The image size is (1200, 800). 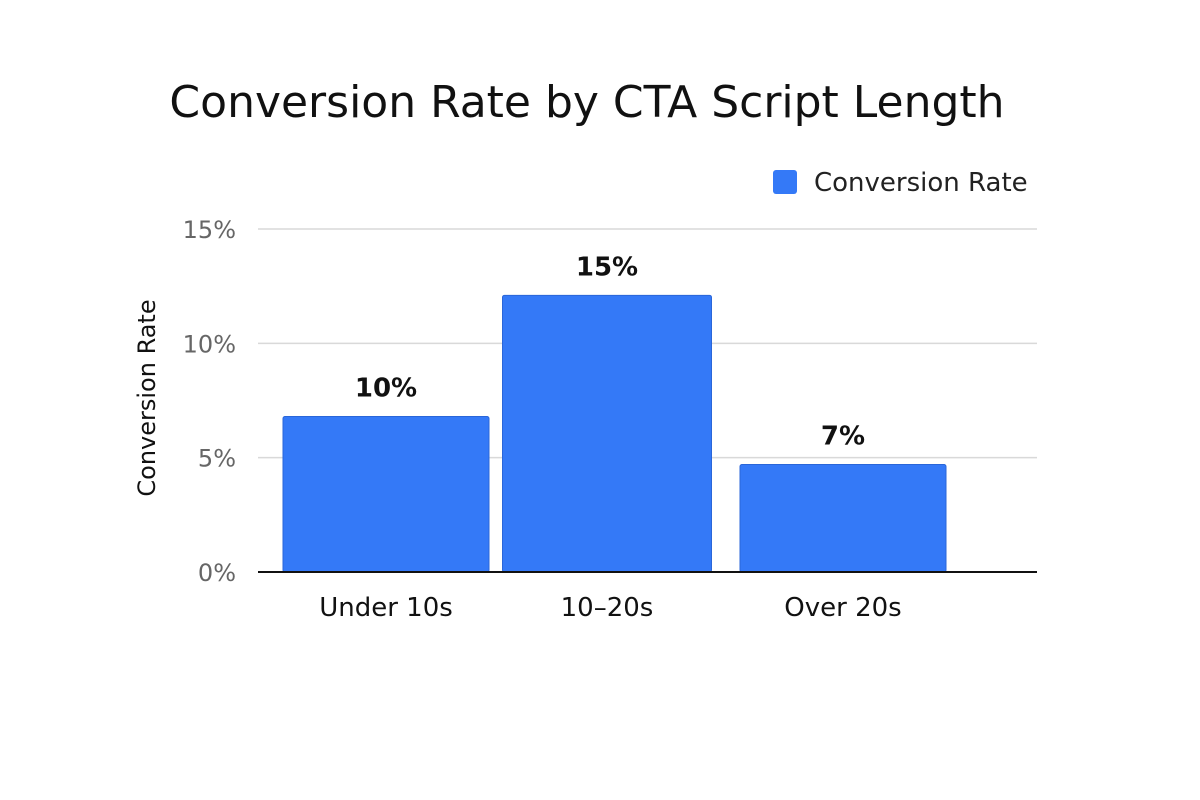 I want to click on legend: Conversion Rate, so click(x=900, y=183).